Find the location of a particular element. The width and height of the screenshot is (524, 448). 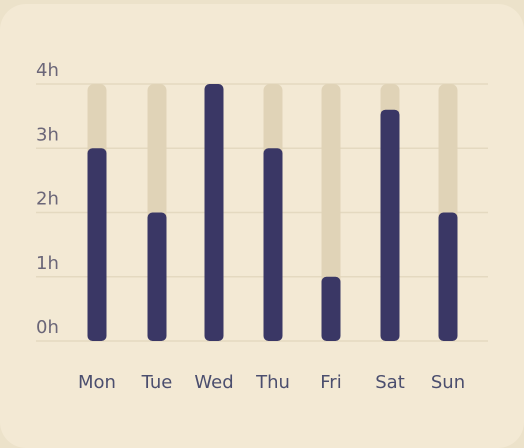

x-tick-label: Tue is located at coordinates (157, 382).